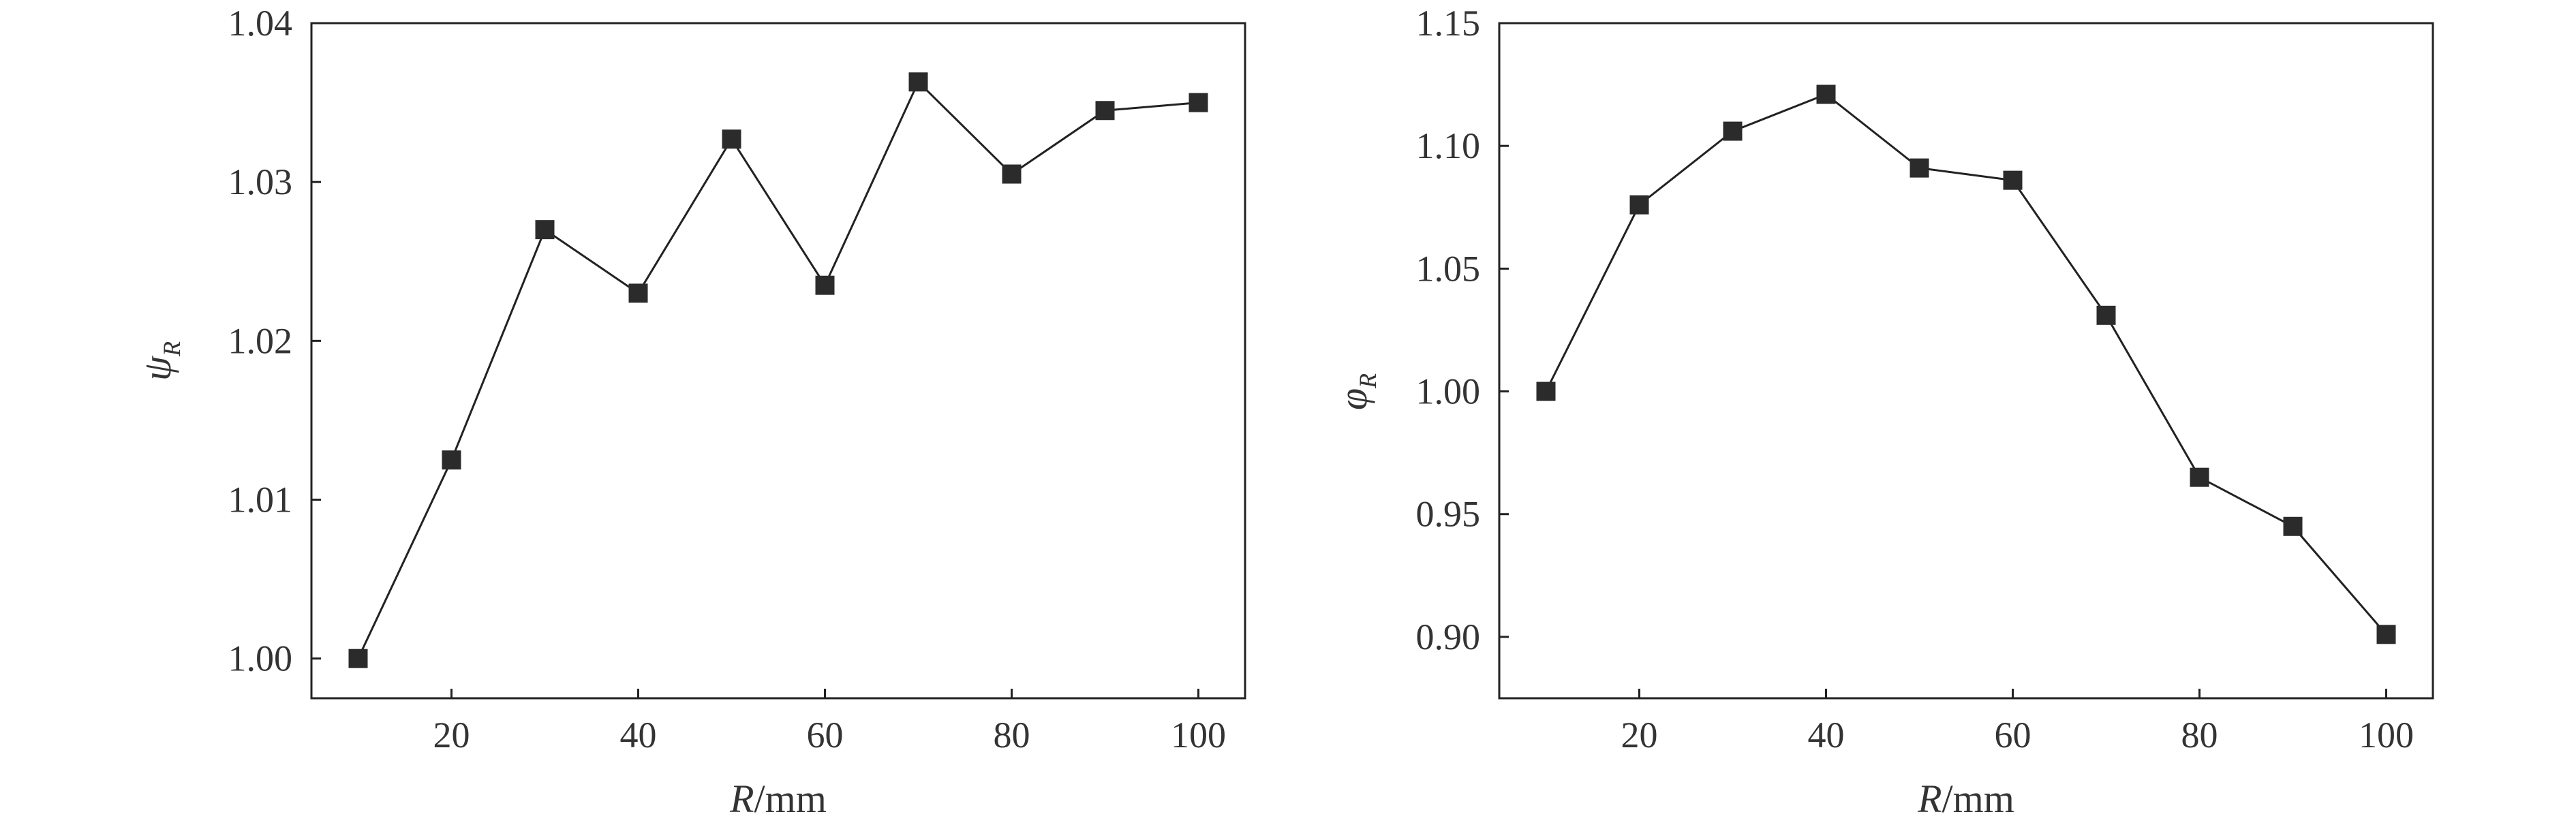  Describe the element at coordinates (1448, 23) in the screenshot. I see `y-tick-label: 1.15` at that location.